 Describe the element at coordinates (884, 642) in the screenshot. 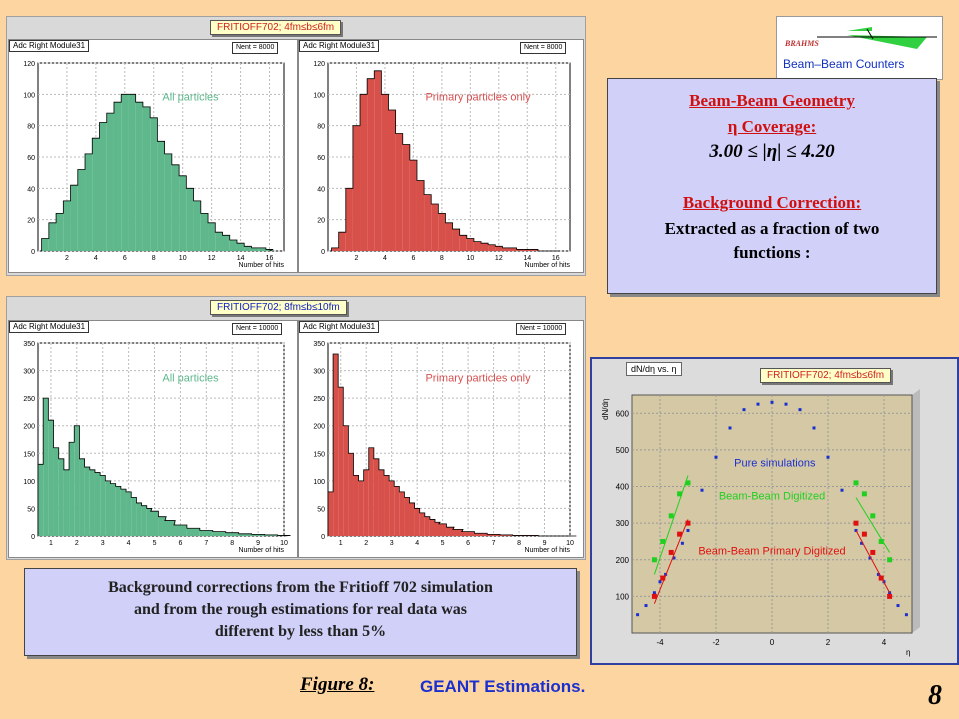

I see `x-tick-label: 4` at that location.